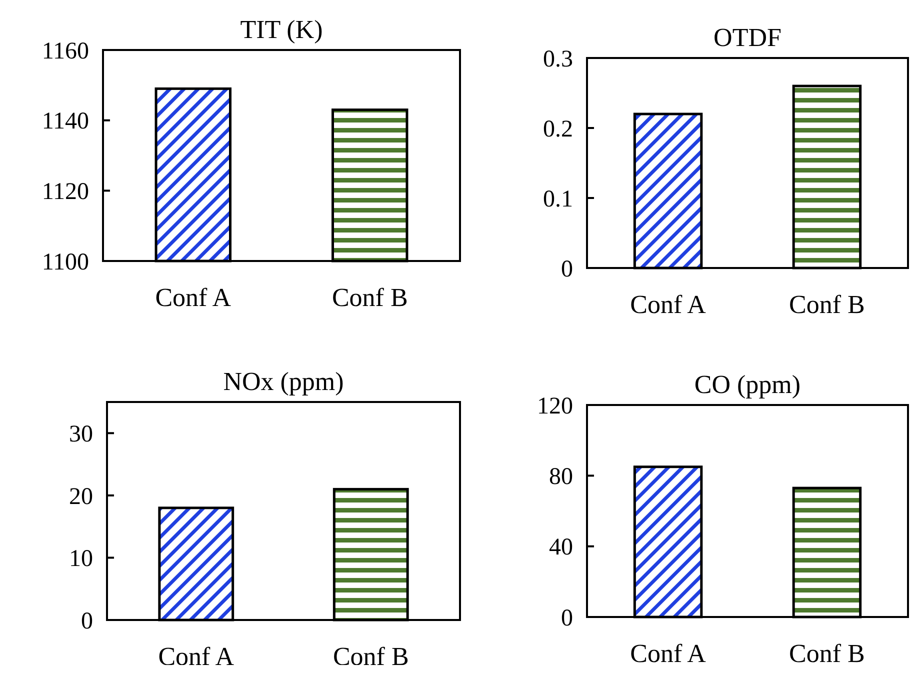 This screenshot has width=923, height=673. Describe the element at coordinates (558, 59) in the screenshot. I see `y-tick-label: 0.3` at that location.